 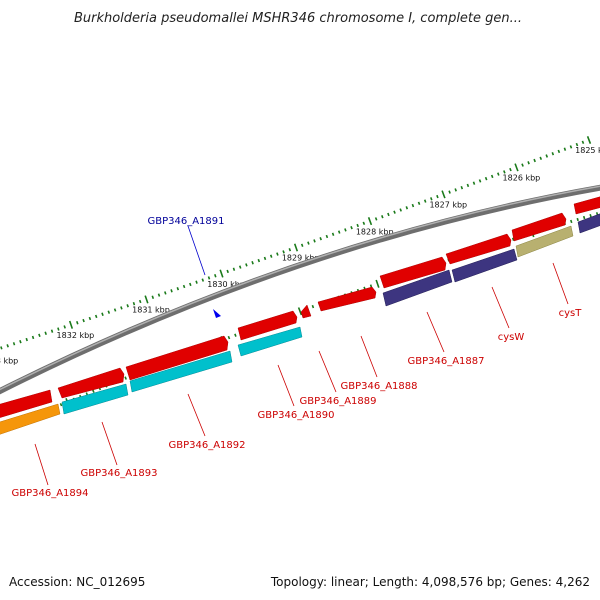 I want to click on gene-label-cyst: cysT, so click(x=571, y=313).